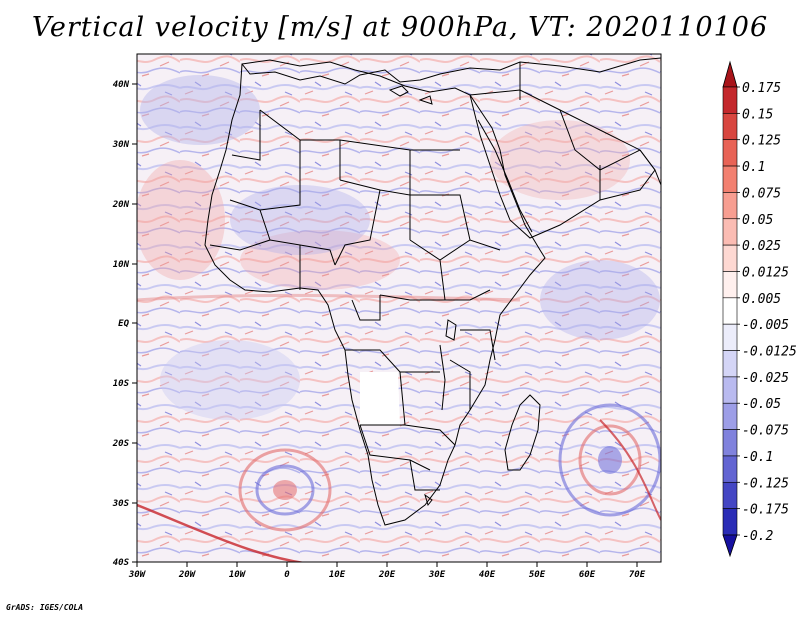  Describe the element at coordinates (637, 575) in the screenshot. I see `lon-tick-label: 70E` at that location.